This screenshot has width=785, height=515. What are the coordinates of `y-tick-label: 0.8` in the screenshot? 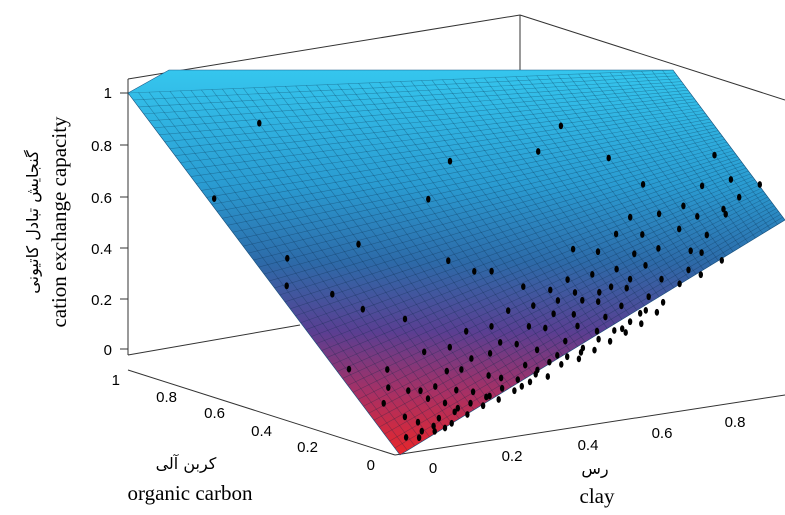 It's located at (166, 397).